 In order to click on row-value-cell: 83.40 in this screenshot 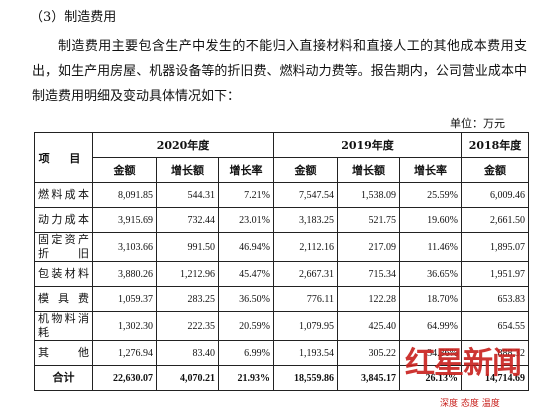, I will do `click(187, 353)`.